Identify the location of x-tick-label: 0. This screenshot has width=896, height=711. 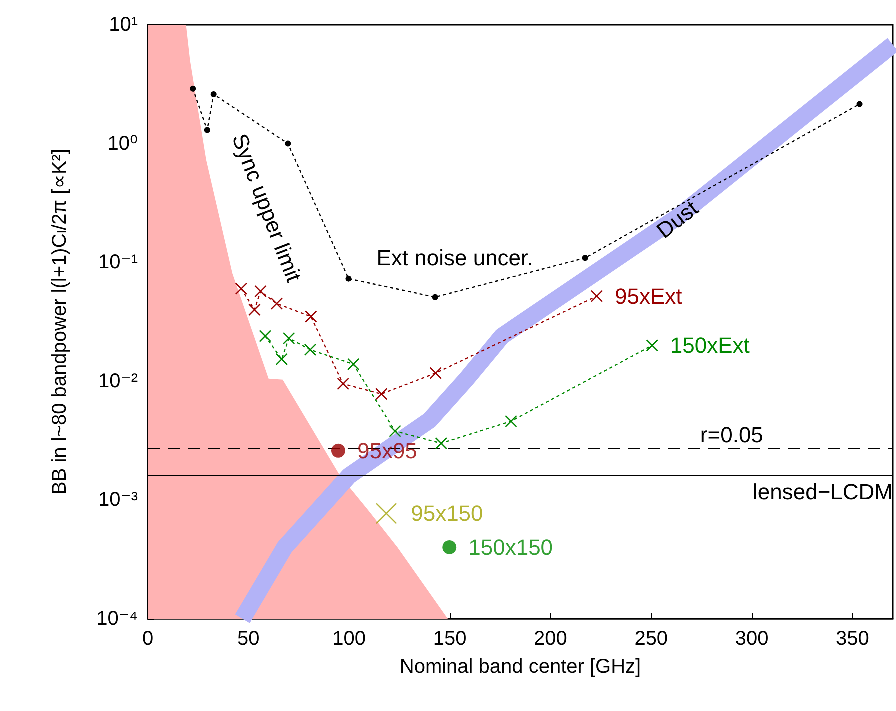
(148, 639).